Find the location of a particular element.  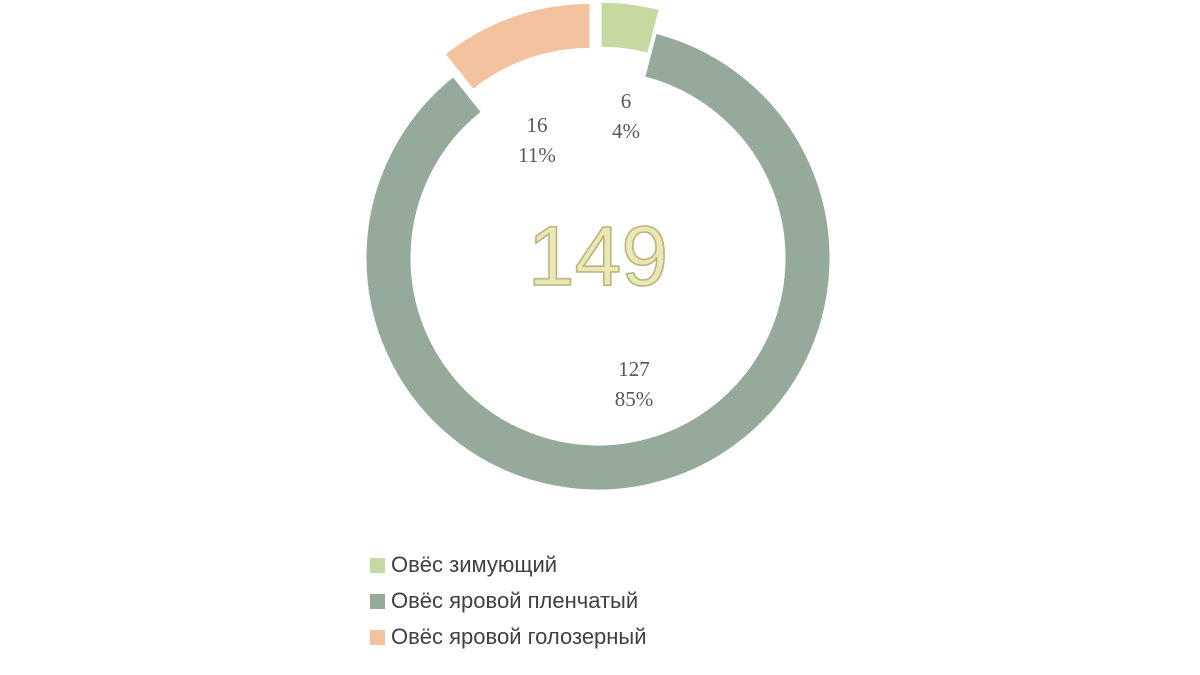

segment-ovyos-yarovoy-golozernyy is located at coordinates (517, 46).